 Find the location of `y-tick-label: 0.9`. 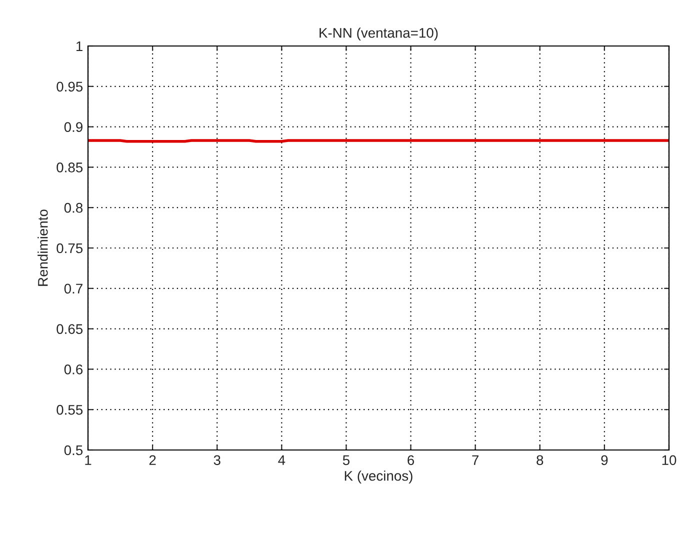

y-tick-label: 0.9 is located at coordinates (73, 127).